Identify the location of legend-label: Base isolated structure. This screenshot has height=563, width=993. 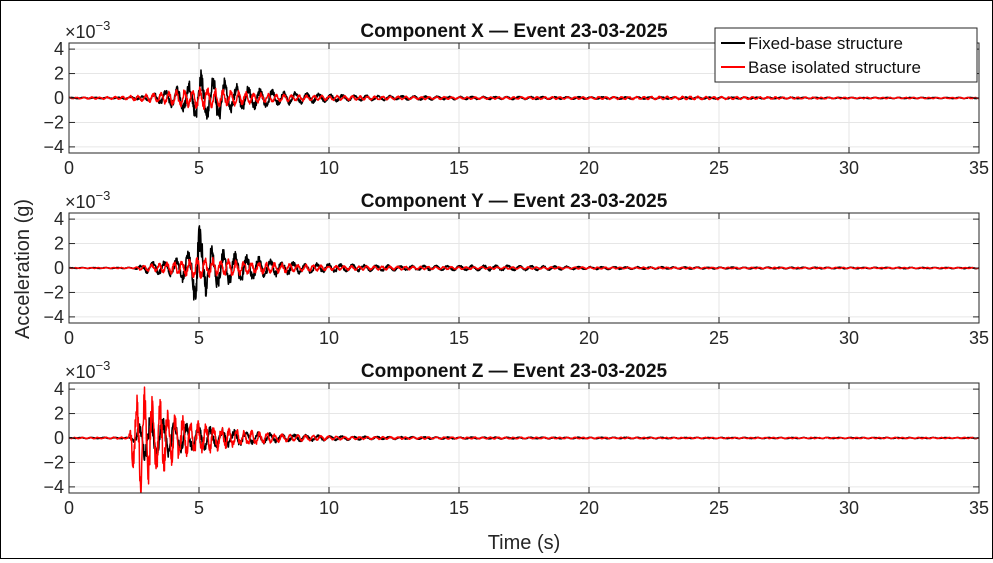
(834, 67).